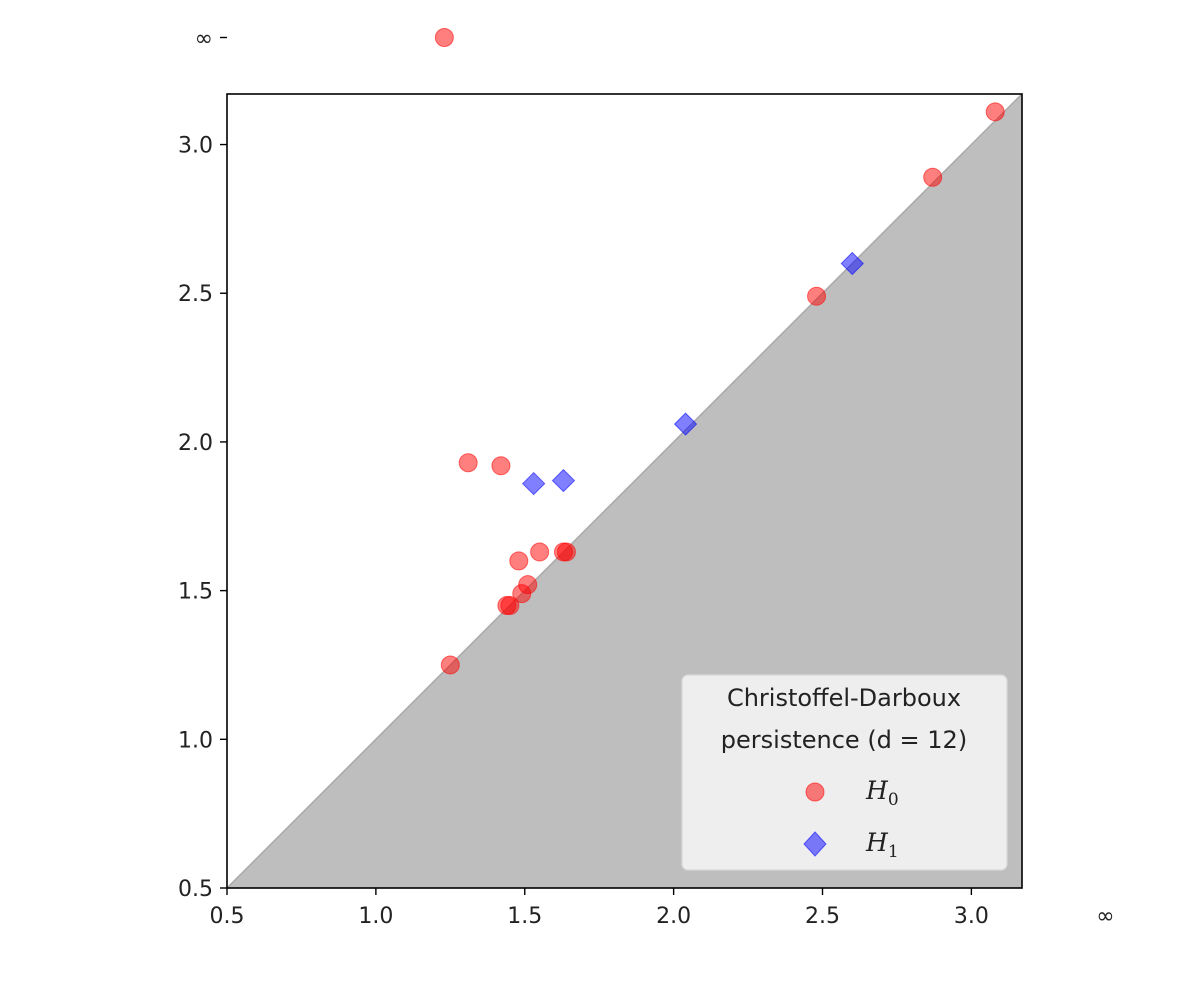  I want to click on x-tick-label-0: 0.5, so click(227, 916).